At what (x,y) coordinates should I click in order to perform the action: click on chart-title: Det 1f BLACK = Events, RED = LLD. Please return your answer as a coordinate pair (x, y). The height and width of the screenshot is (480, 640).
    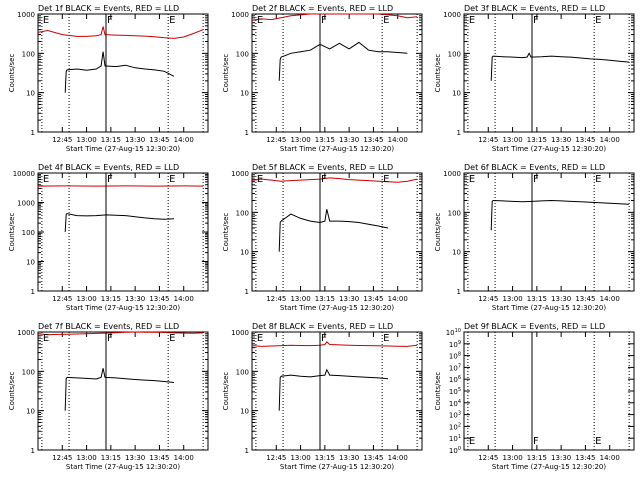
    Looking at the image, I should click on (108, 8).